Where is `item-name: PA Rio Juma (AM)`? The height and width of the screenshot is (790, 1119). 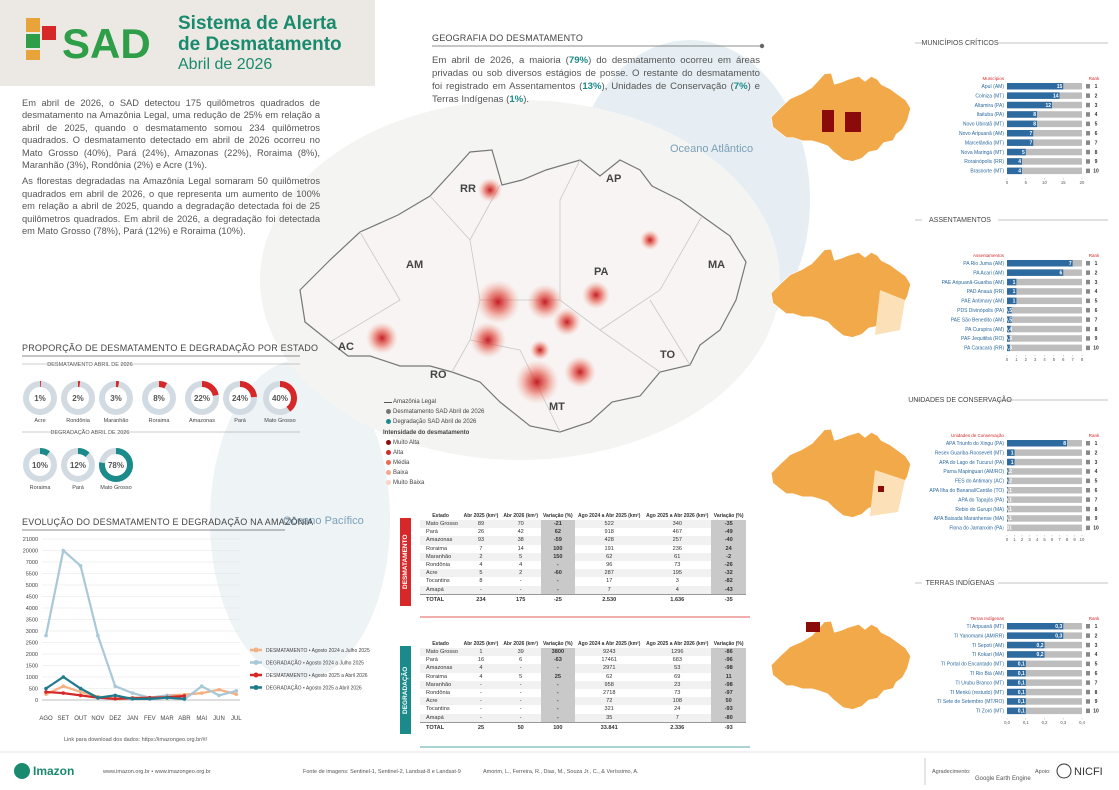 item-name: PA Rio Juma (AM) is located at coordinates (983, 264).